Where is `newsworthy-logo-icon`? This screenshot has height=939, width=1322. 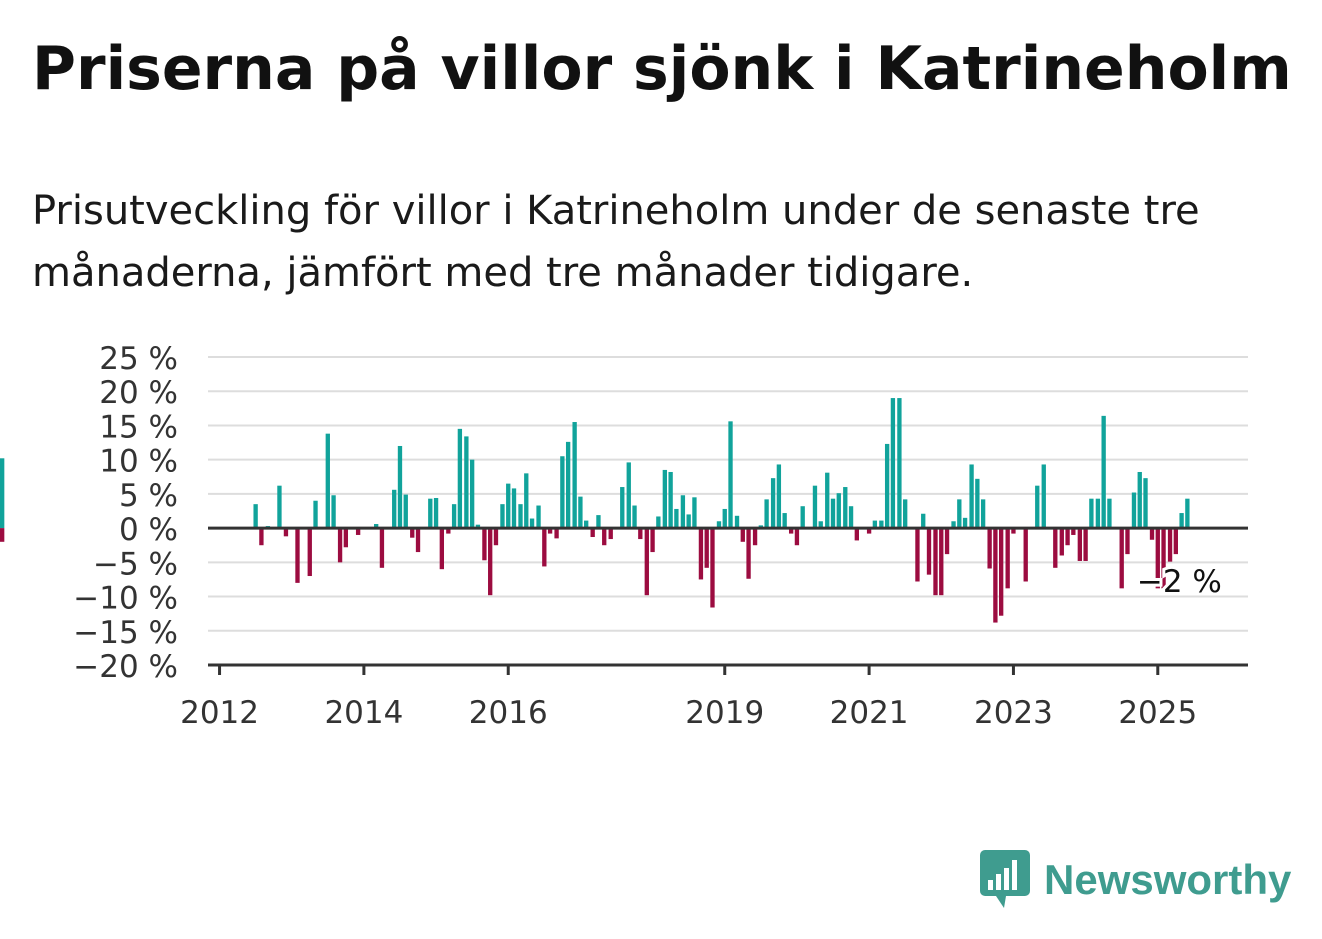
newsworthy-logo-icon is located at coordinates (1005, 879).